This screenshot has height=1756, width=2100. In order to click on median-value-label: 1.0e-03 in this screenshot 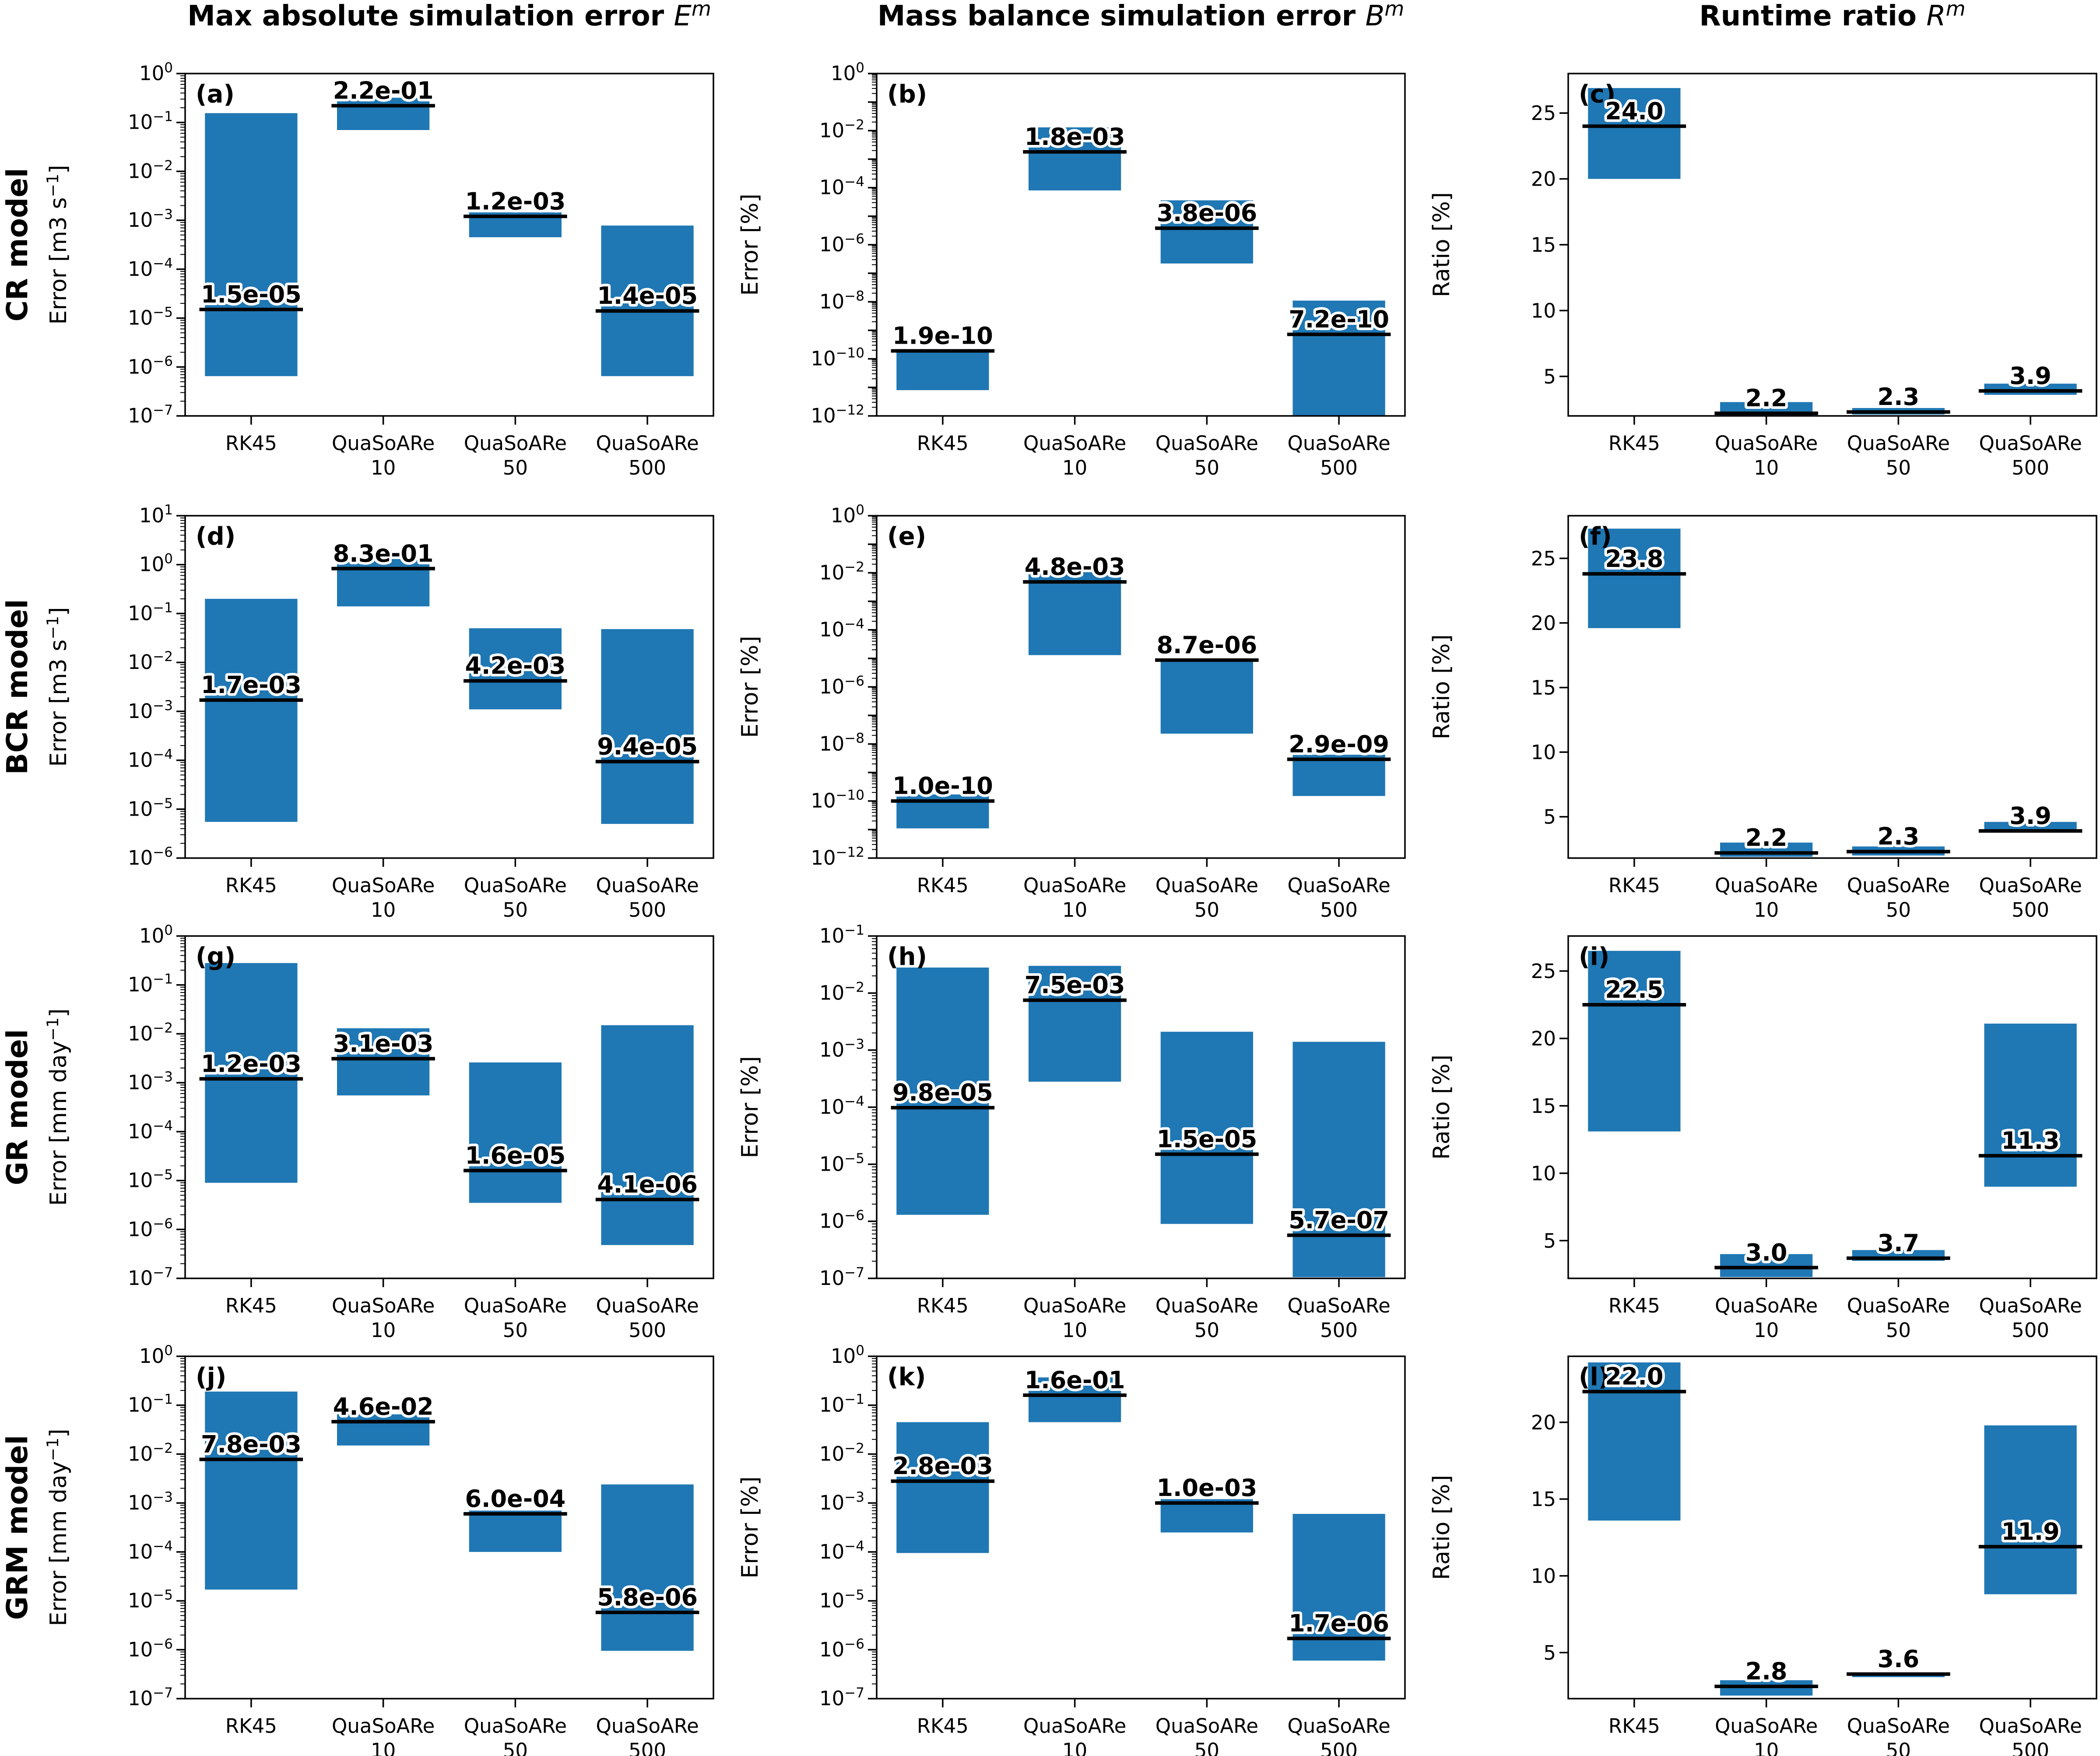, I will do `click(1206, 1488)`.